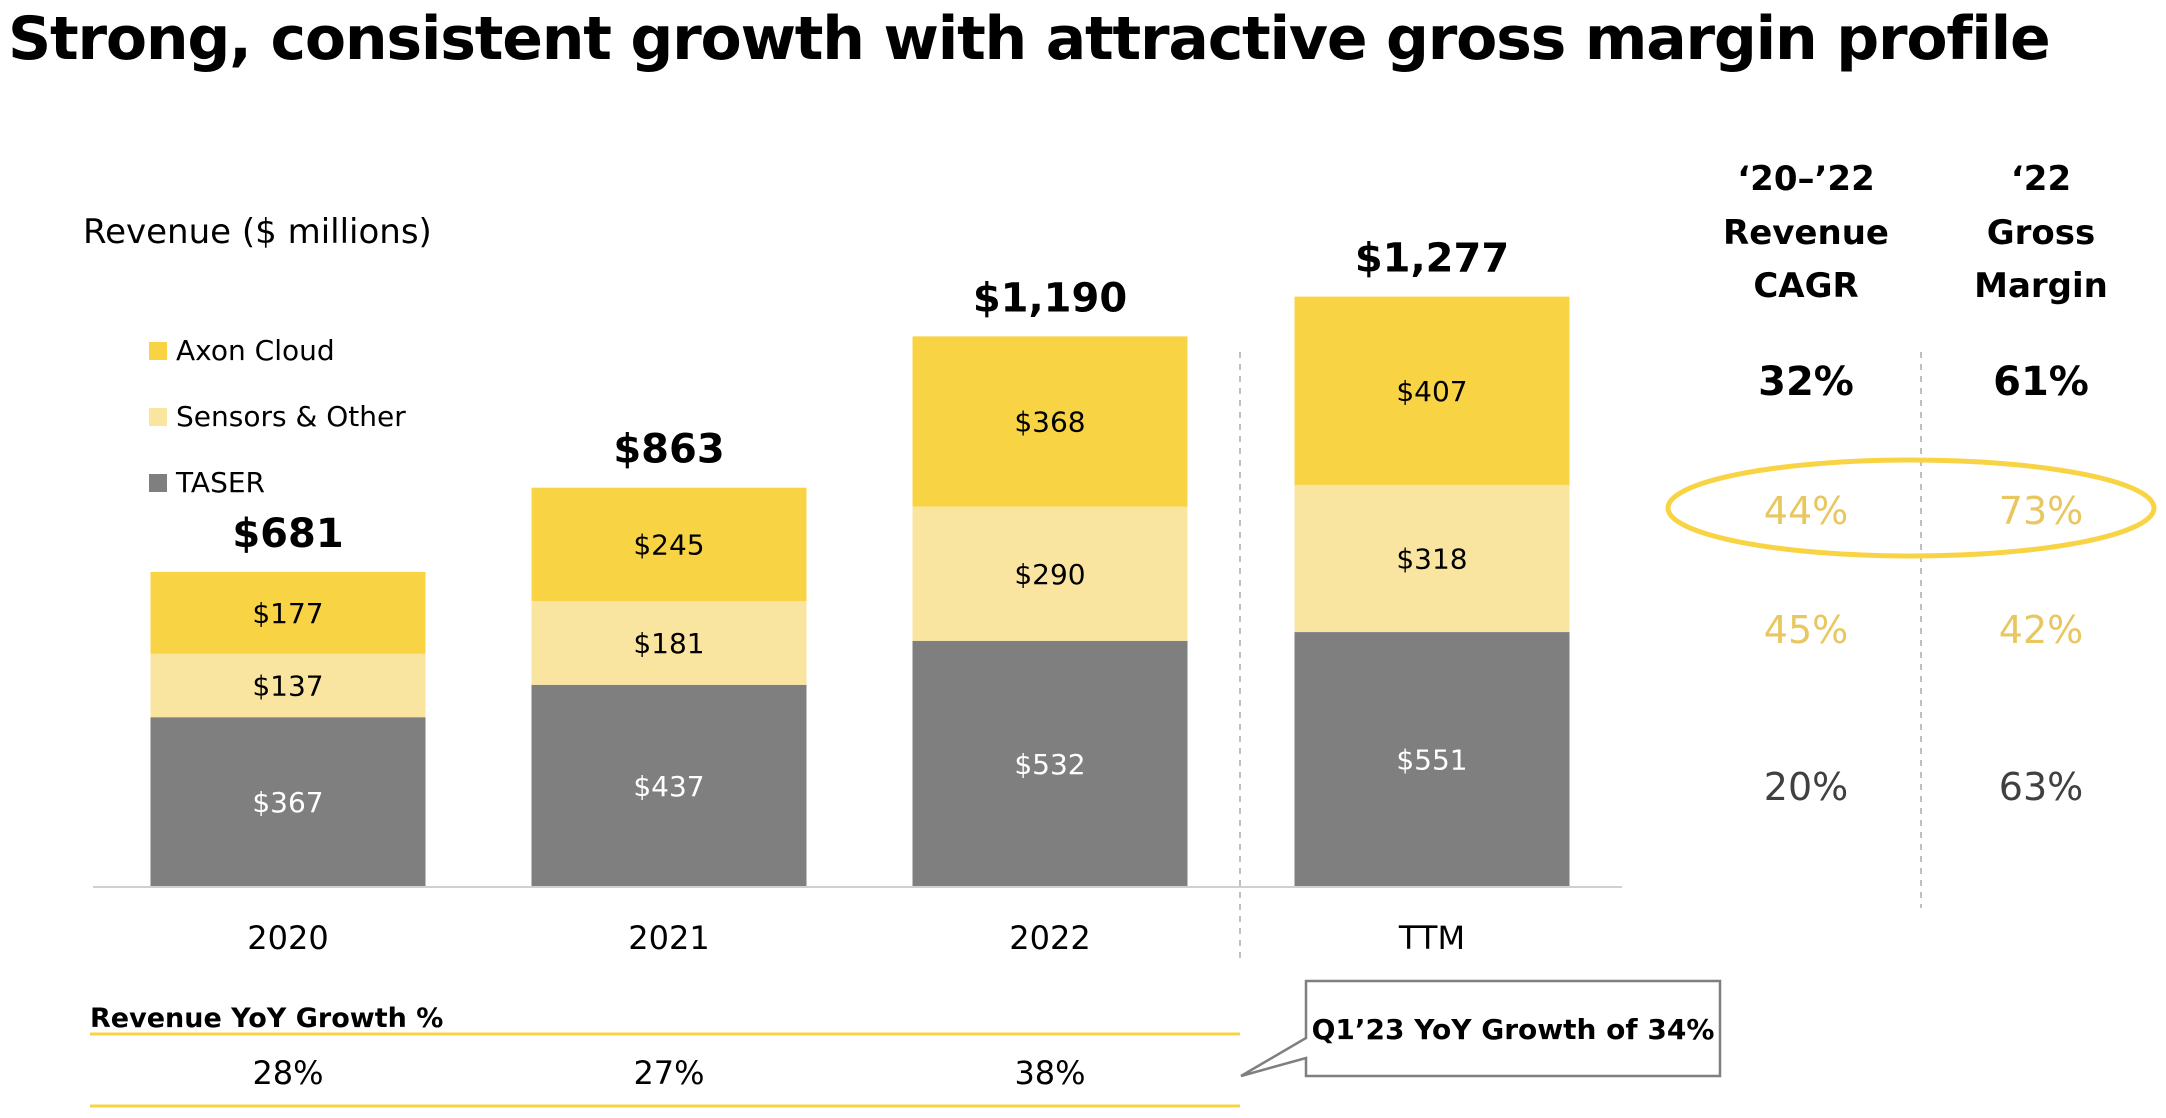  What do you see at coordinates (2041, 233) in the screenshot?
I see `metric-header-margin: Gross` at bounding box center [2041, 233].